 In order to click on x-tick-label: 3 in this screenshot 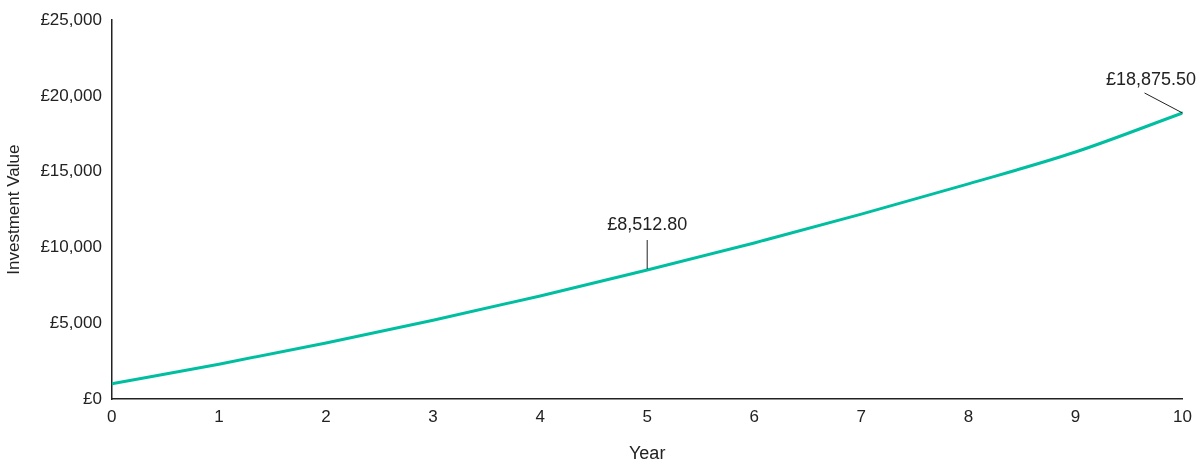, I will do `click(433, 416)`.